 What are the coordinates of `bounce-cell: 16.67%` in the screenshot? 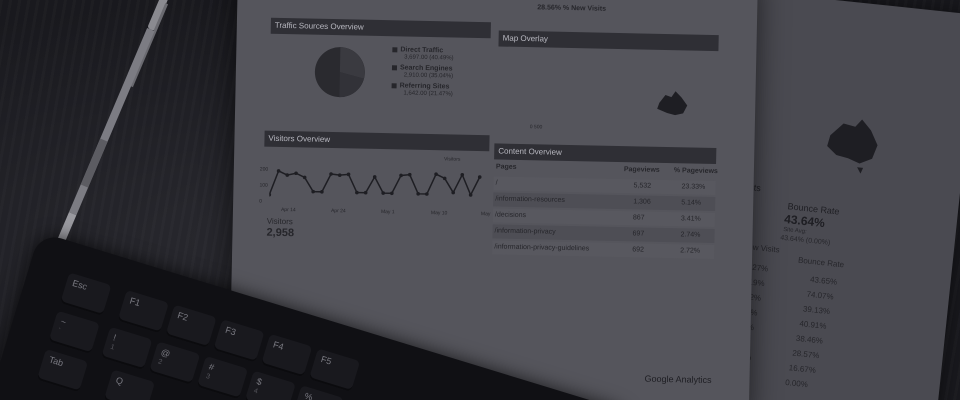 It's located at (802, 369).